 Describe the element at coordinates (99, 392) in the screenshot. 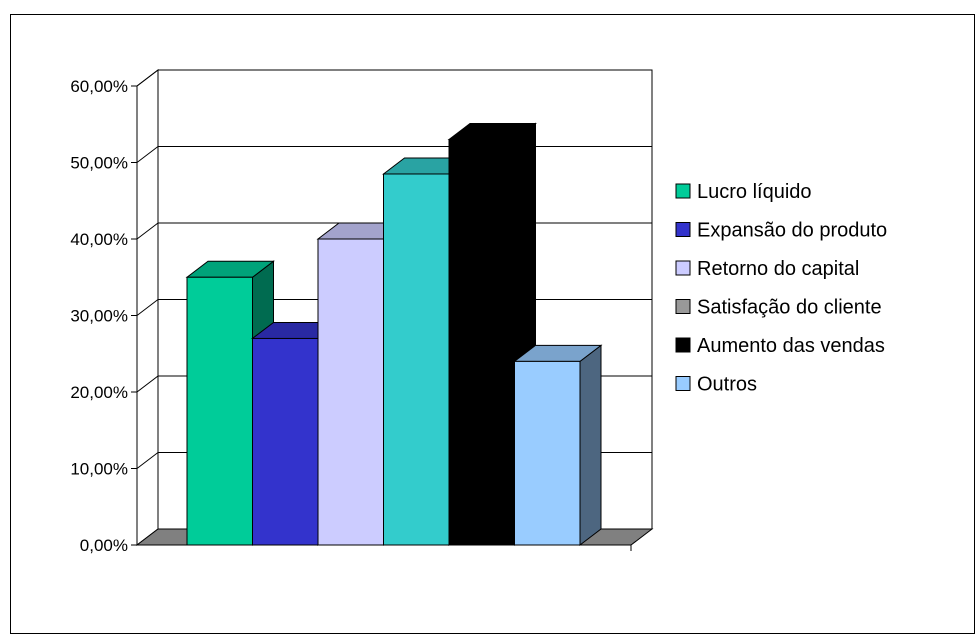

I see `y-tick-label: 20,00%` at that location.